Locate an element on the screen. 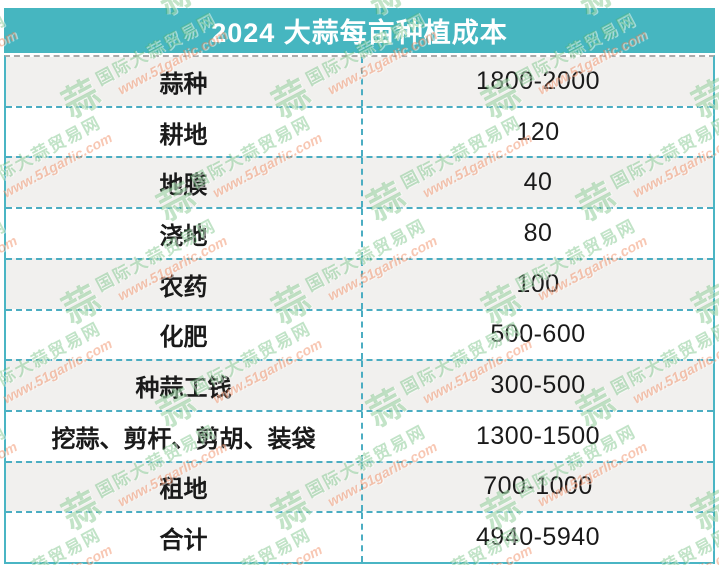 Image resolution: width=719 pixels, height=565 pixels. item-cell: 蒜种 is located at coordinates (185, 81).